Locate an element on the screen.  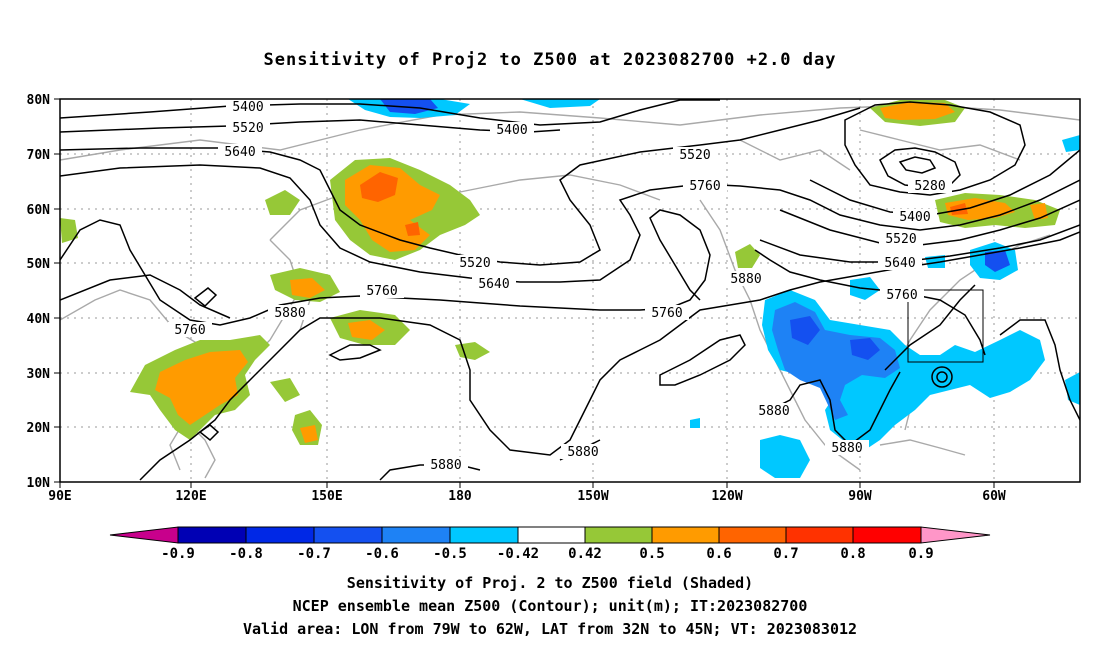
colorbar-label: -0.7 is located at coordinates (314, 554).